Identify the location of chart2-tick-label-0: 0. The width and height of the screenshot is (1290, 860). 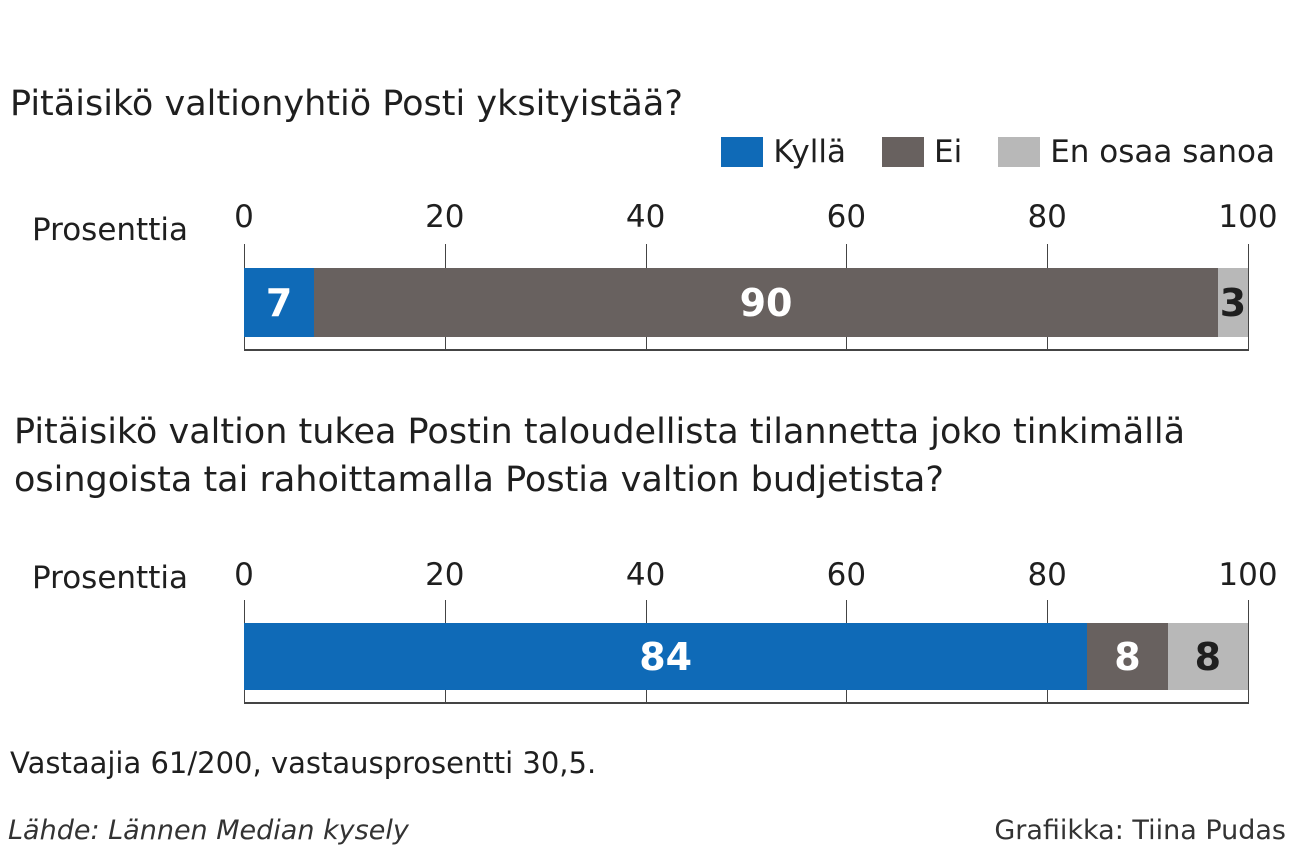
(244, 575).